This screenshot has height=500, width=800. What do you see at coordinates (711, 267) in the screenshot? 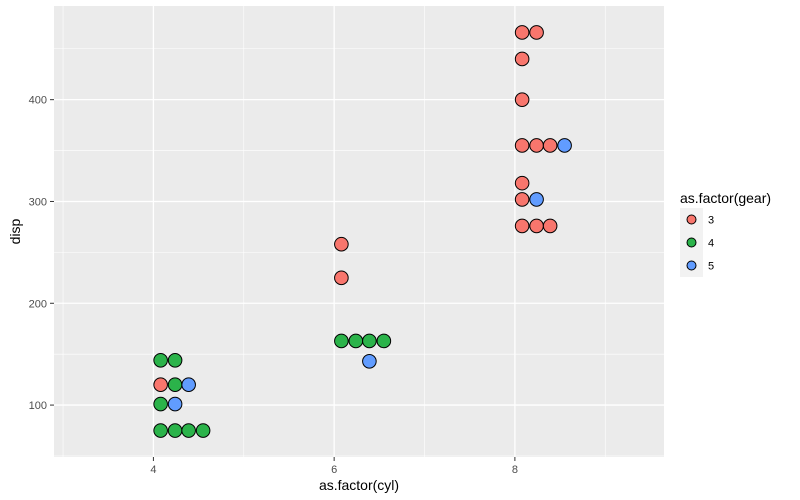
I see `legend-label: 5` at bounding box center [711, 267].